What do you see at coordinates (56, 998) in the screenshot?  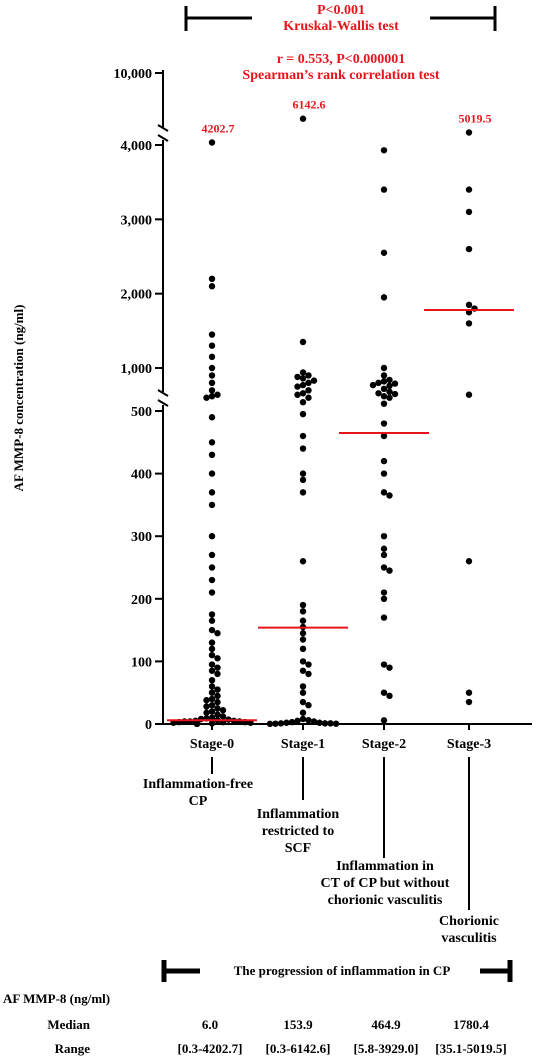 I see `table-header: AF MMP-8 (ng/ml)` at bounding box center [56, 998].